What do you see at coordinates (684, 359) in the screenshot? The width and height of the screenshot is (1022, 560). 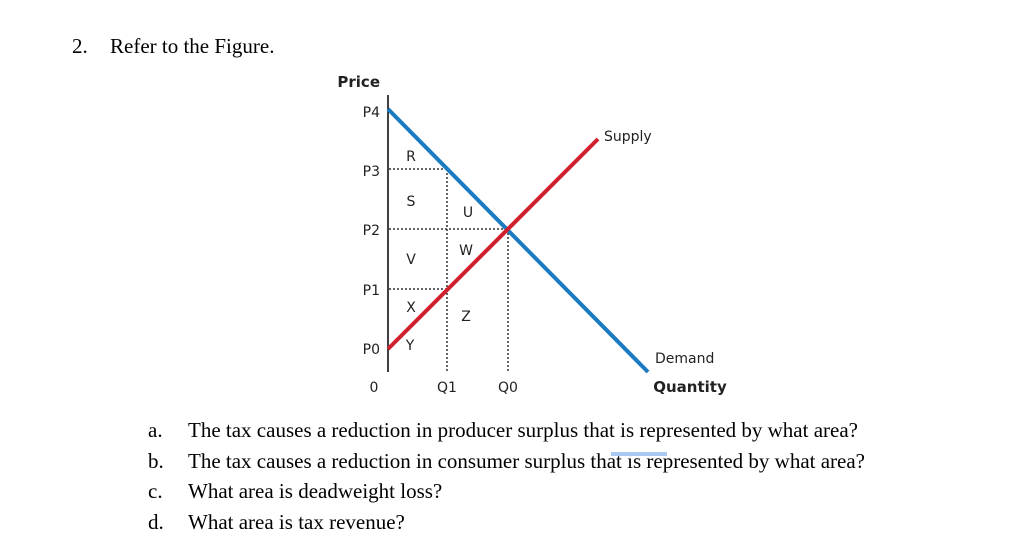 I see `demand-label: Demand` at bounding box center [684, 359].